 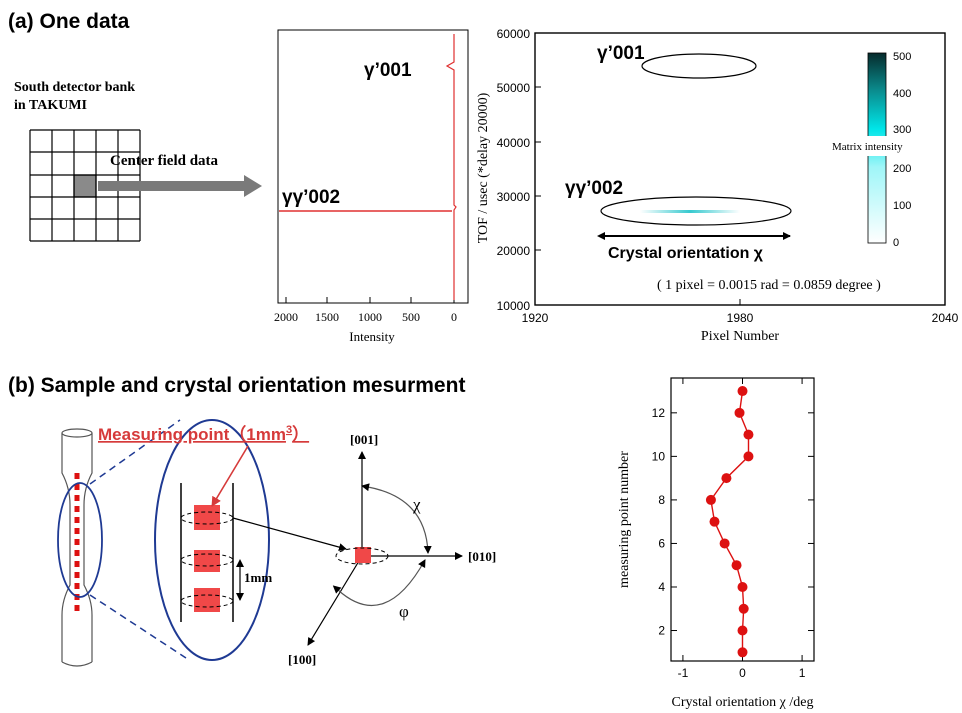 What do you see at coordinates (372, 336) in the screenshot?
I see `spectrum-xlabel: Intensity` at bounding box center [372, 336].